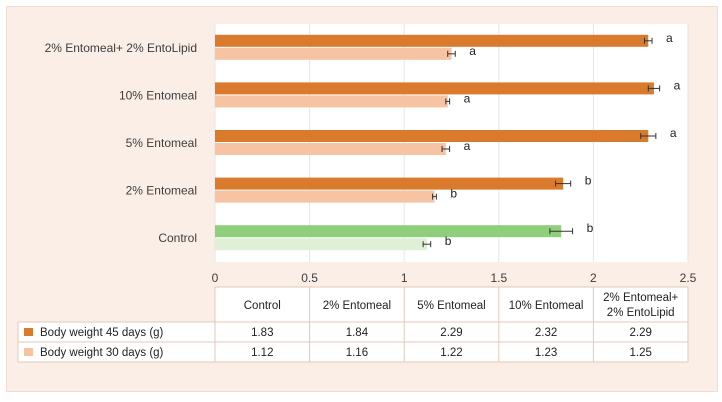  Describe the element at coordinates (357, 353) in the screenshot. I see `table-cell: 1.16` at that location.